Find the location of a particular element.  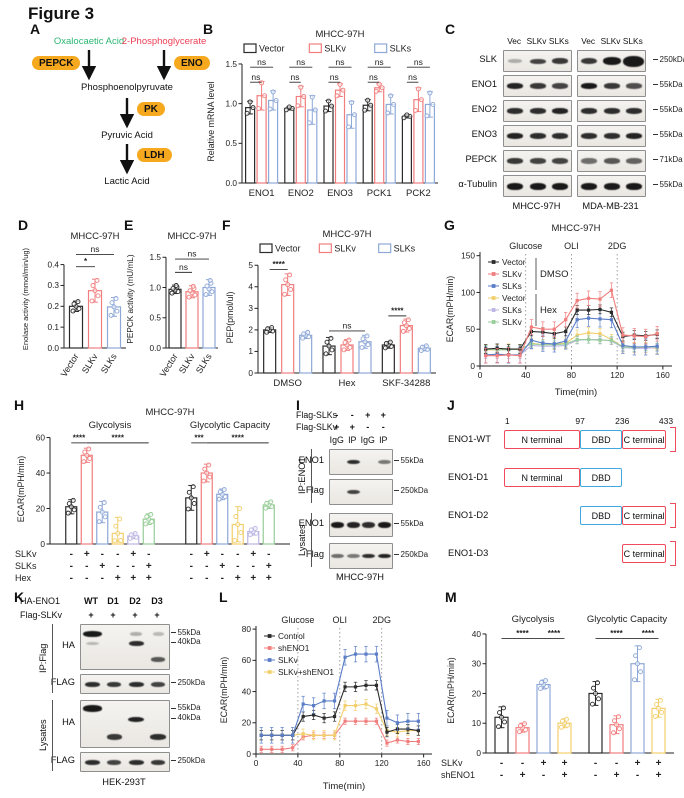

svg-text: 120 is located at coordinates (617, 375).